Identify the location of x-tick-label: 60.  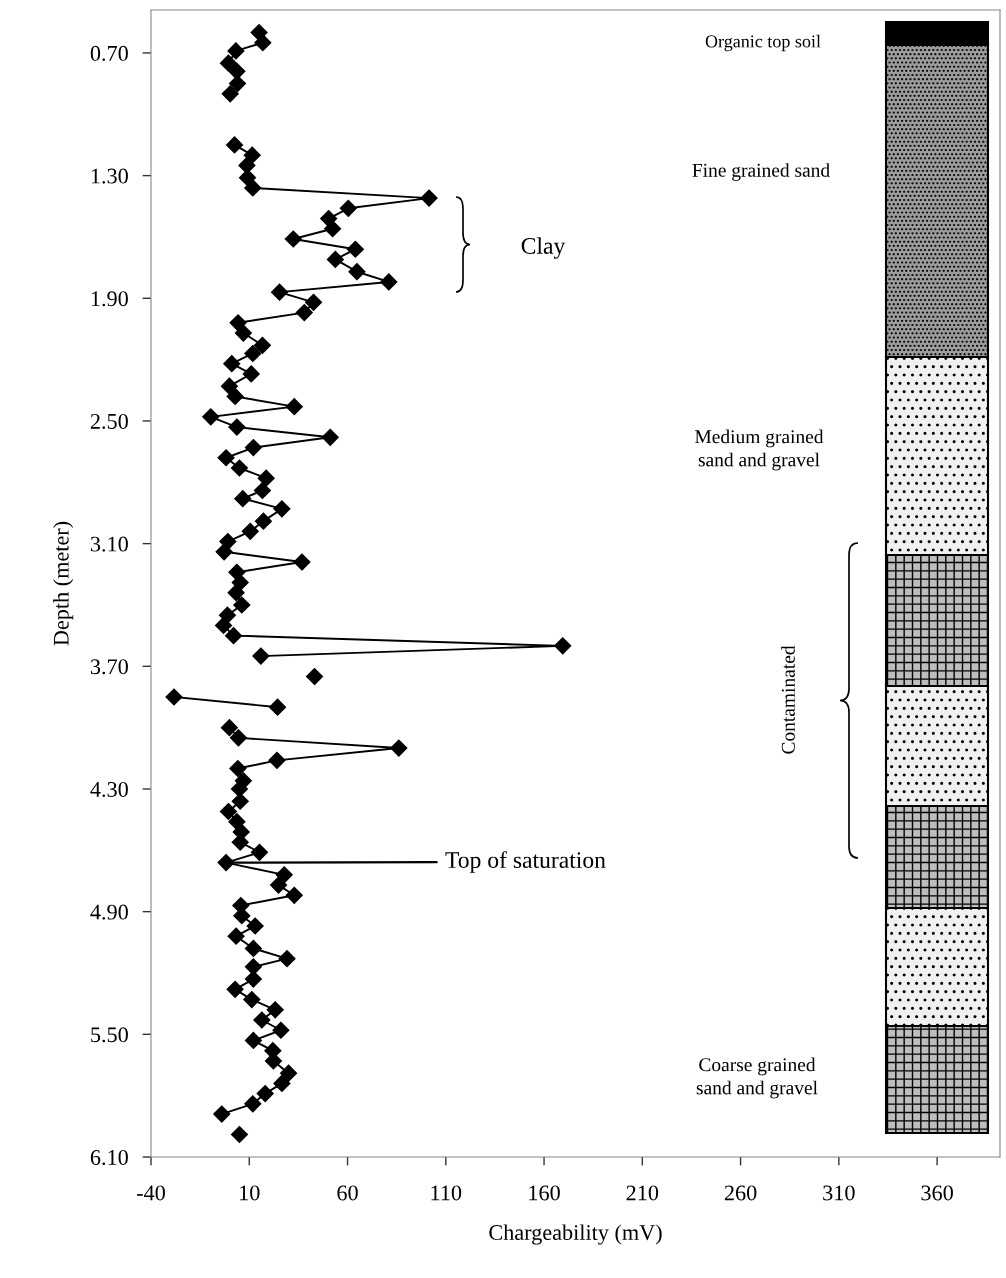
(347, 1193).